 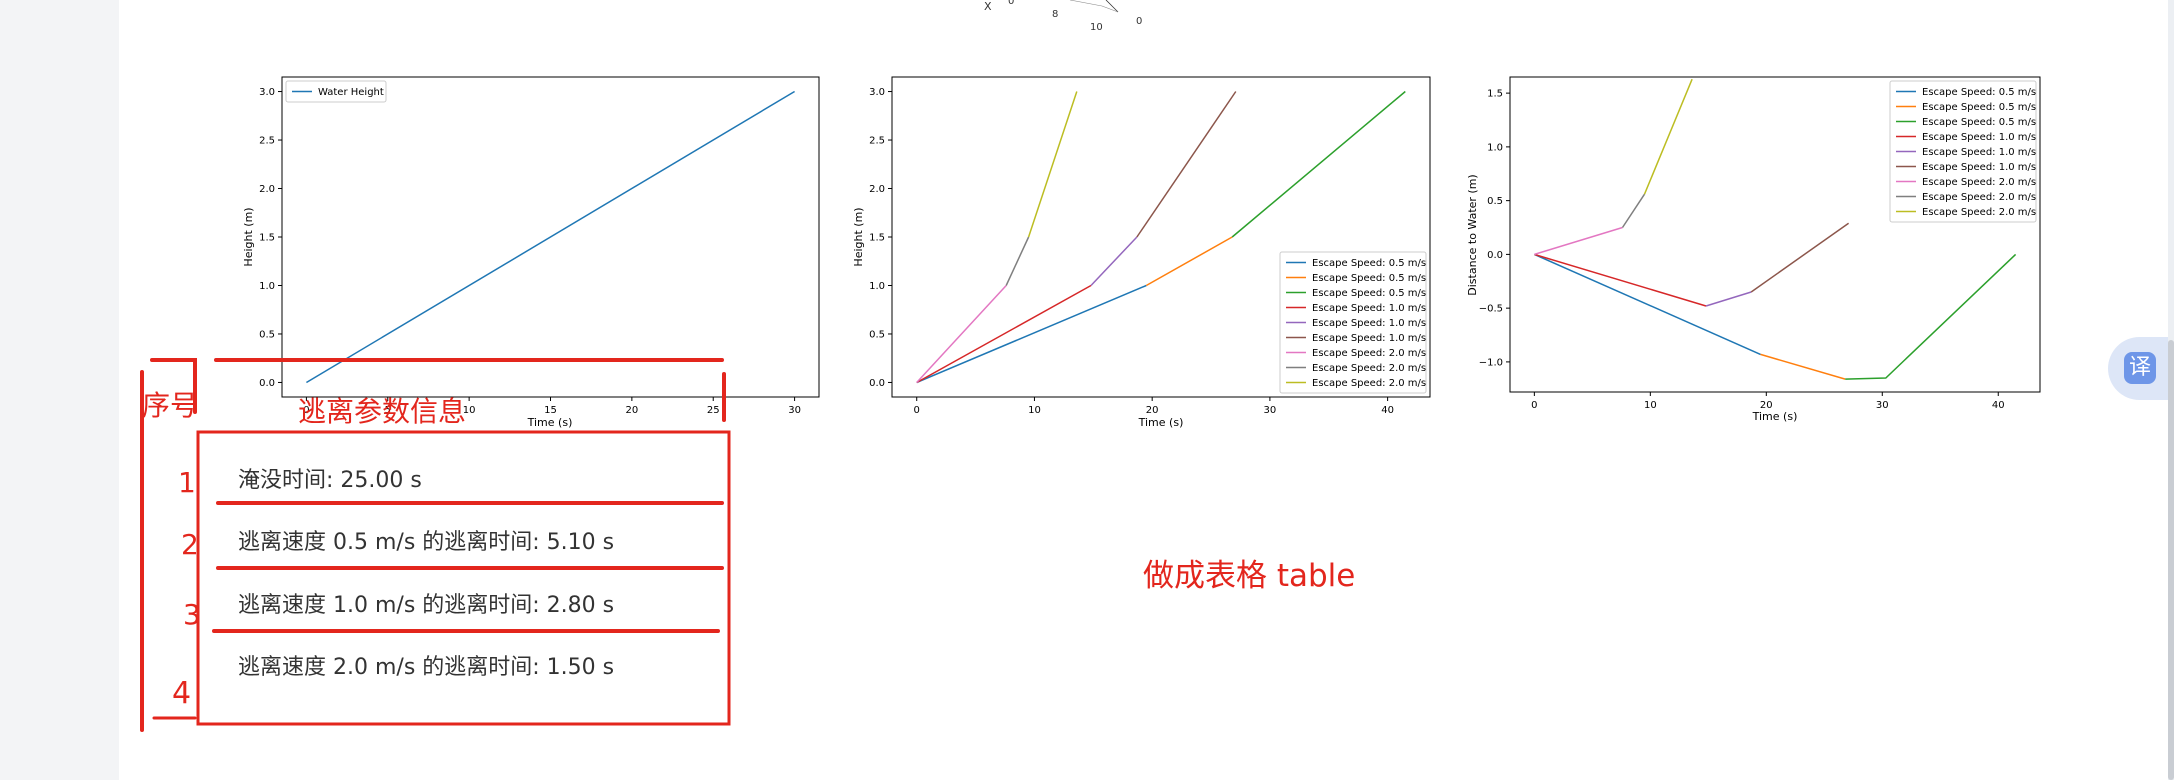 I want to click on translate-icon: 译, so click(x=2140, y=368).